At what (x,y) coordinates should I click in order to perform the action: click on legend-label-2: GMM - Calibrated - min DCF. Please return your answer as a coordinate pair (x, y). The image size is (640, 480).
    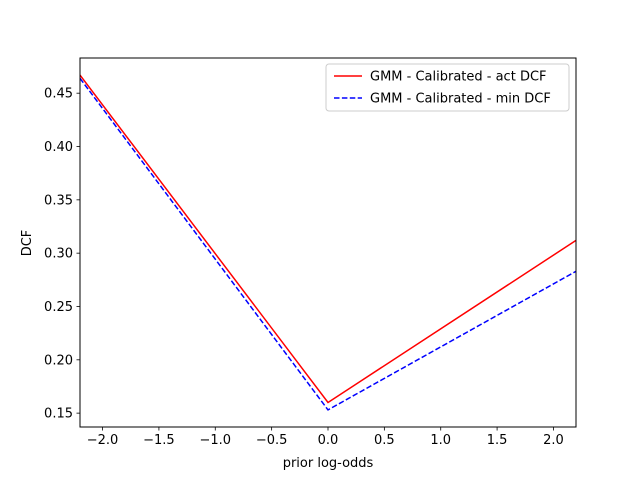
    Looking at the image, I should click on (460, 99).